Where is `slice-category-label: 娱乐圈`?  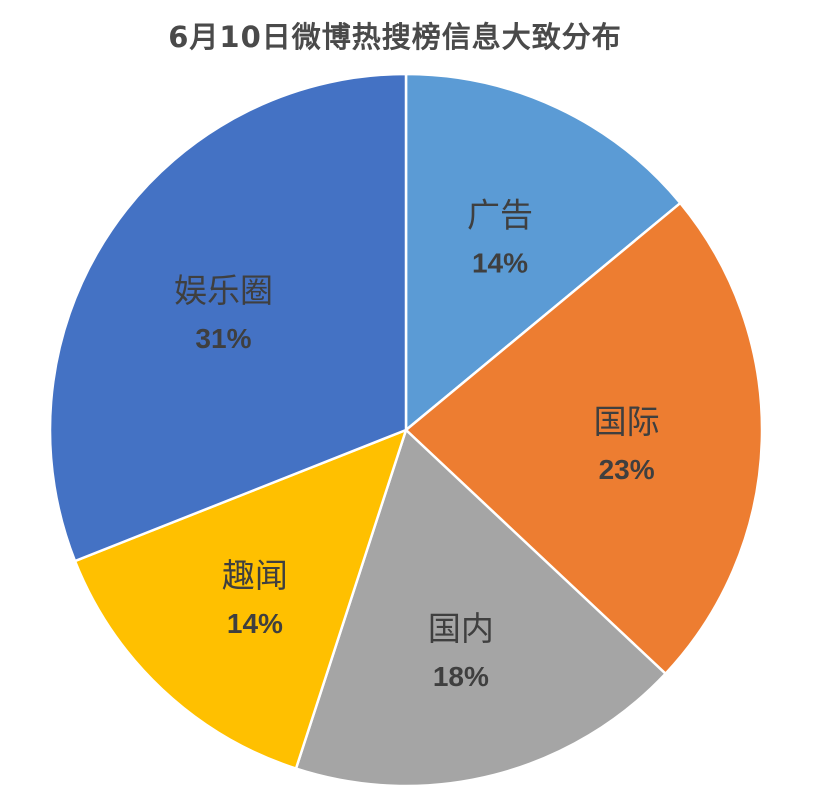
slice-category-label: 娱乐圈 is located at coordinates (223, 290).